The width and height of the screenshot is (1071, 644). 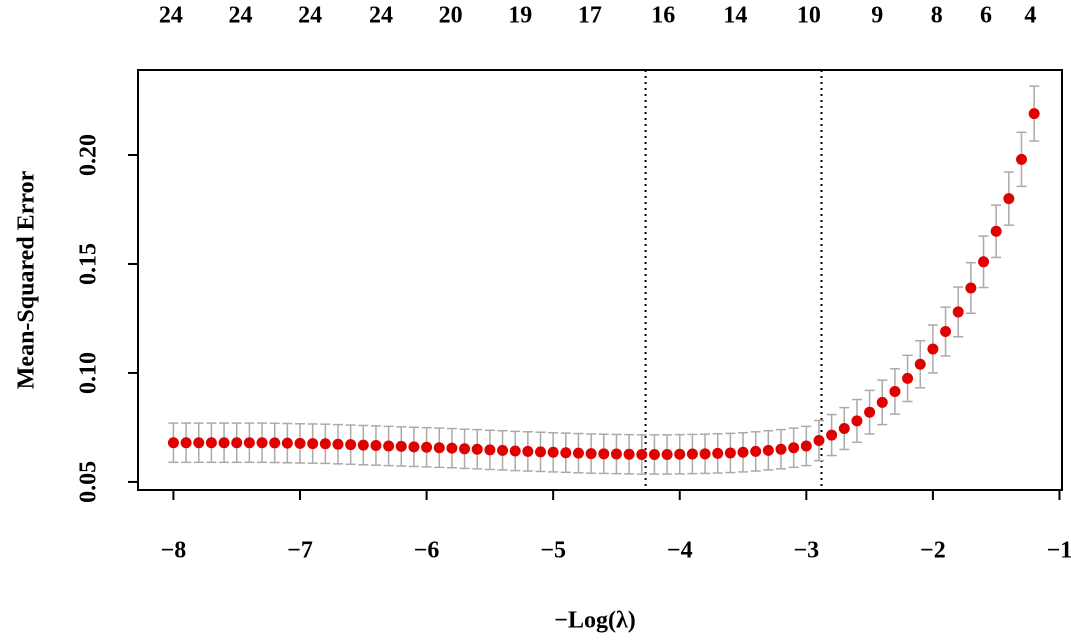 What do you see at coordinates (89, 482) in the screenshot?
I see `y-tick-label: 0.05` at bounding box center [89, 482].